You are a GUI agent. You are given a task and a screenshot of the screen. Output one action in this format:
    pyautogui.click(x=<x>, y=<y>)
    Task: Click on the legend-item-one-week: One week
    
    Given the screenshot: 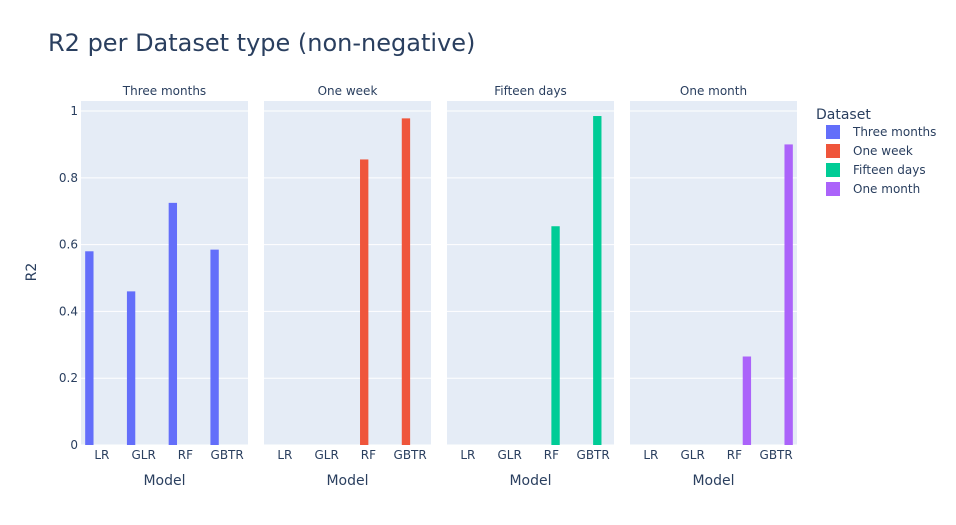 What is the action you would take?
    pyautogui.click(x=869, y=151)
    